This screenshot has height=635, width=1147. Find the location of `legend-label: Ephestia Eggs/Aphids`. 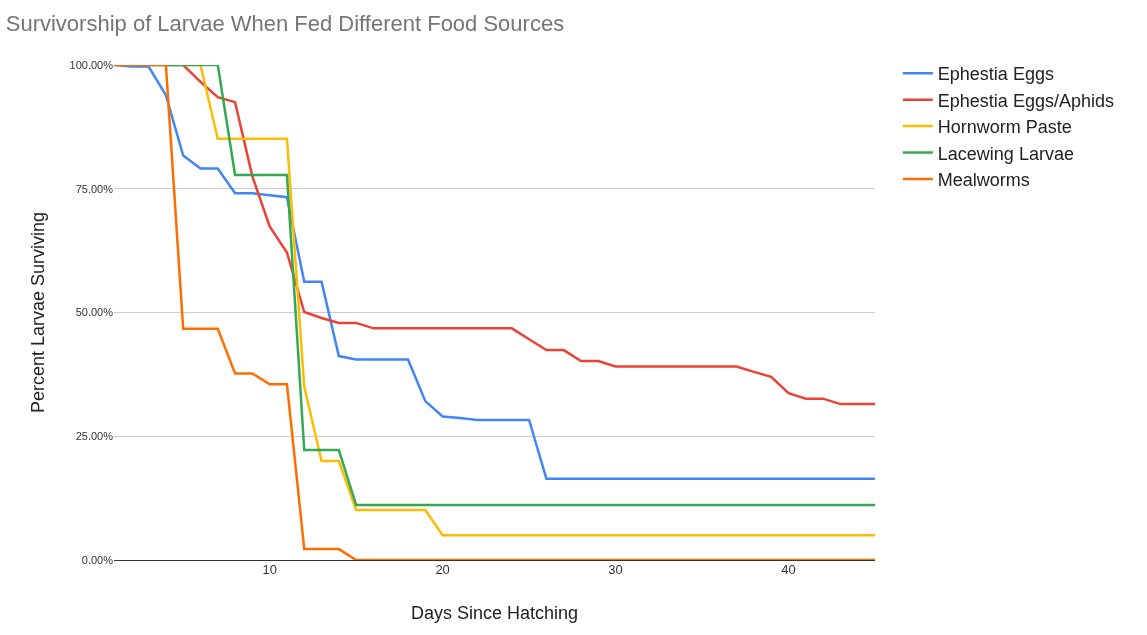

legend-label: Ephestia Eggs/Aphids is located at coordinates (1025, 100).